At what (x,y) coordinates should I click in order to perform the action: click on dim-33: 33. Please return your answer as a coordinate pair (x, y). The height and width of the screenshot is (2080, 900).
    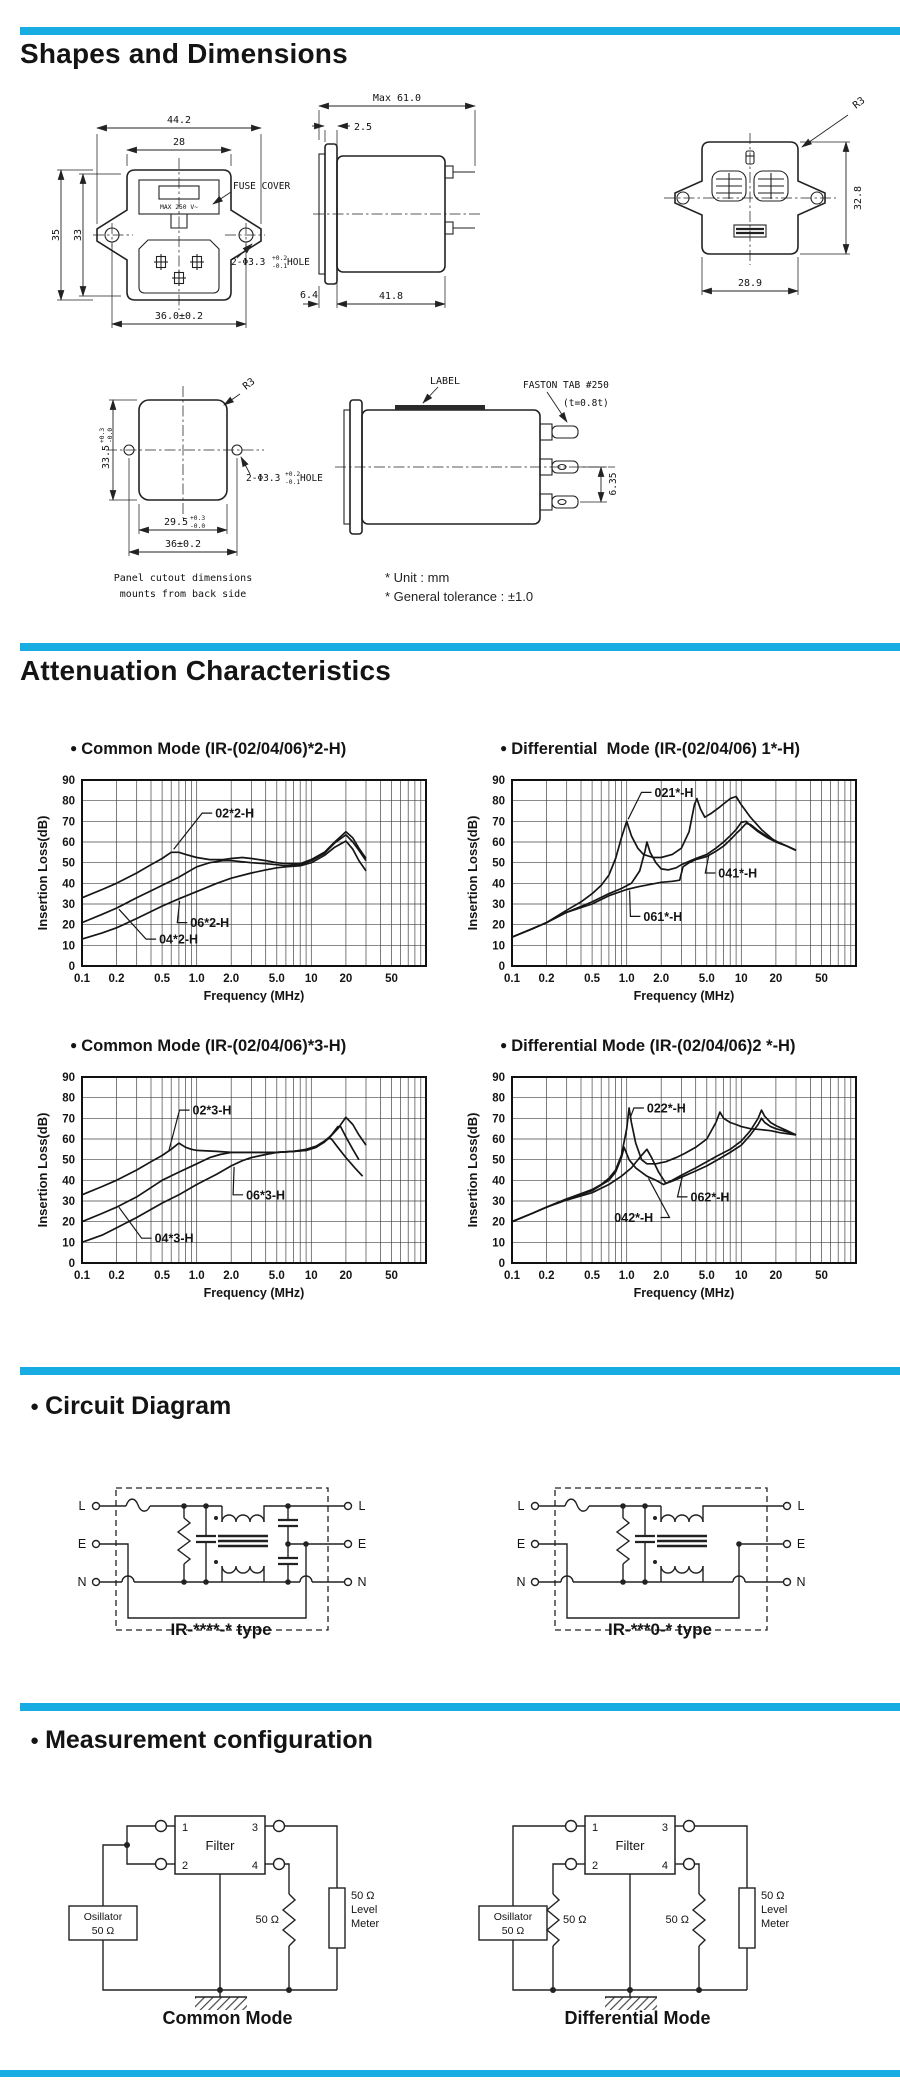
    Looking at the image, I should click on (78, 235).